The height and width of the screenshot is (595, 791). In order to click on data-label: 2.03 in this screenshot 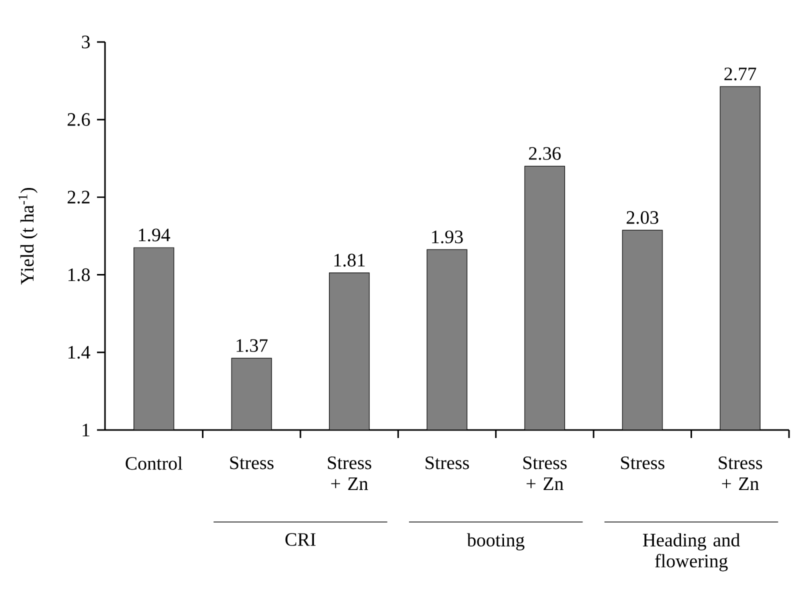, I will do `click(642, 217)`.